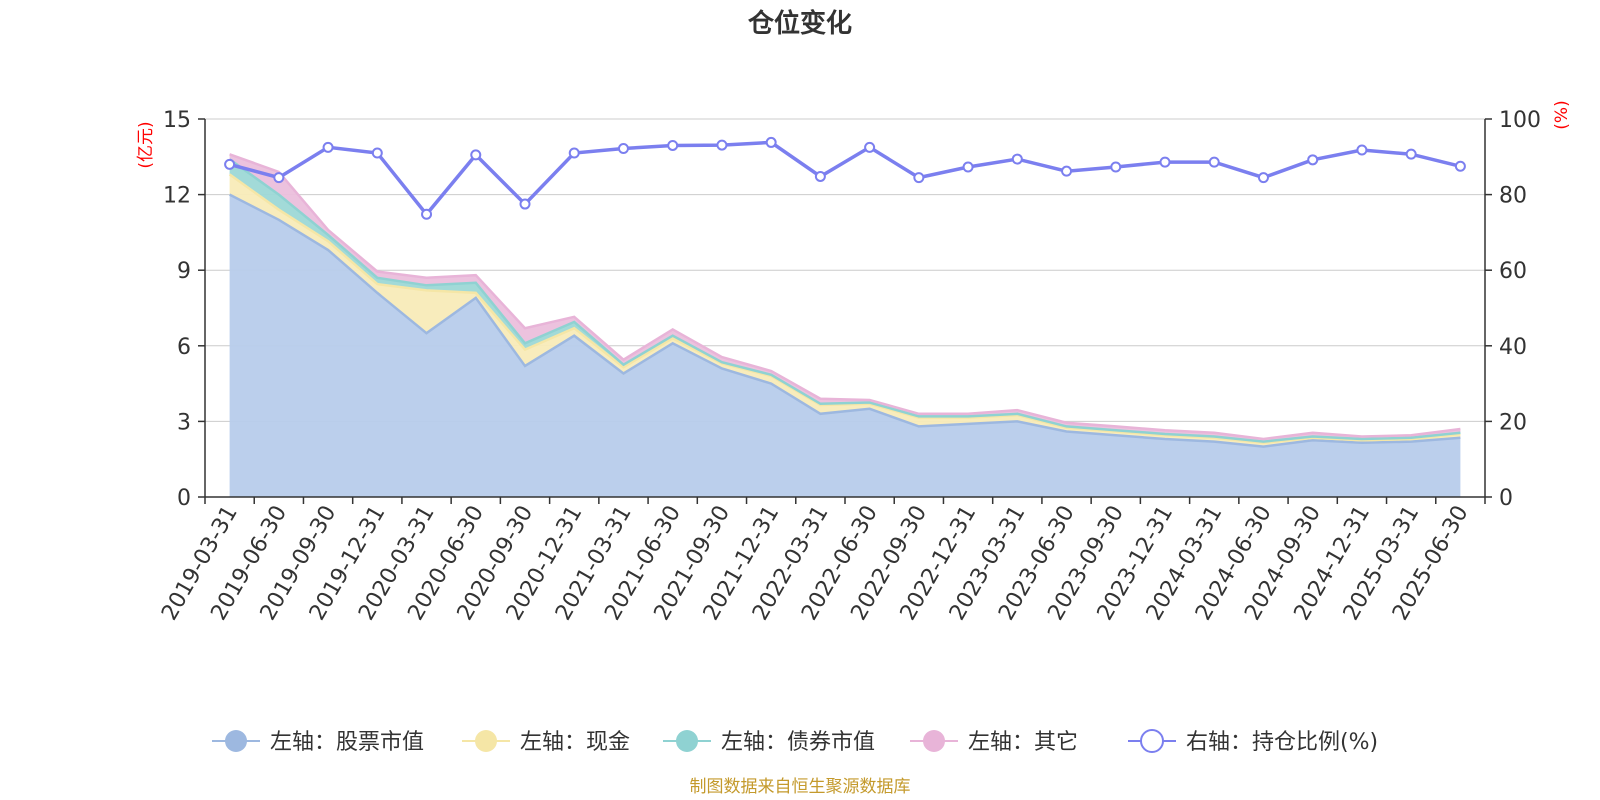  I want to click on right-axis-unit: (%), so click(1562, 114).